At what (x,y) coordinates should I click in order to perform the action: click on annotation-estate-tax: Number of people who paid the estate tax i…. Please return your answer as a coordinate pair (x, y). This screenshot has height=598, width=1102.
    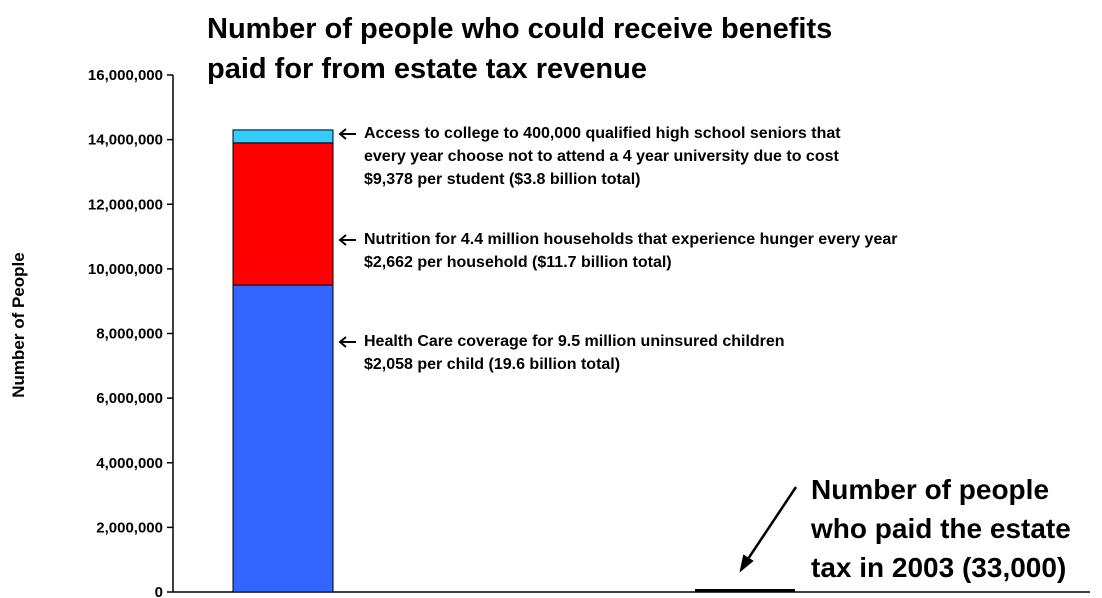
    Looking at the image, I should click on (940, 528).